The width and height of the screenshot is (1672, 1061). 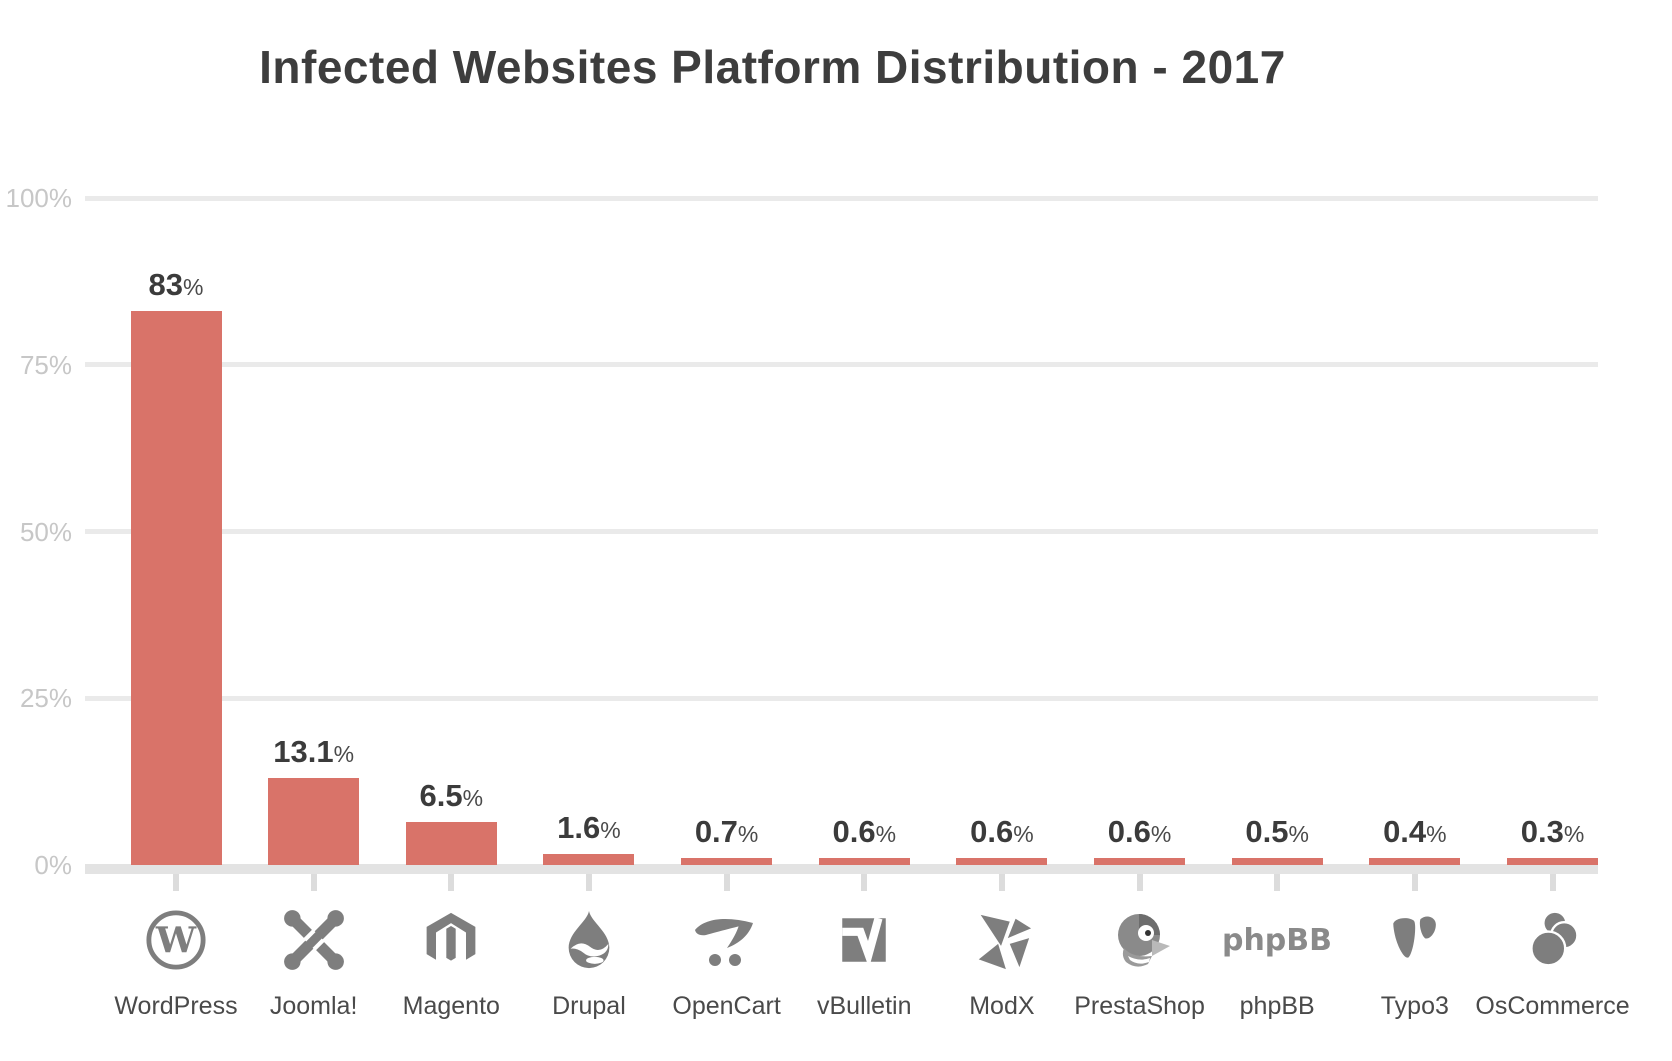 What do you see at coordinates (1542, 831) in the screenshot?
I see `value-number: 0.3` at bounding box center [1542, 831].